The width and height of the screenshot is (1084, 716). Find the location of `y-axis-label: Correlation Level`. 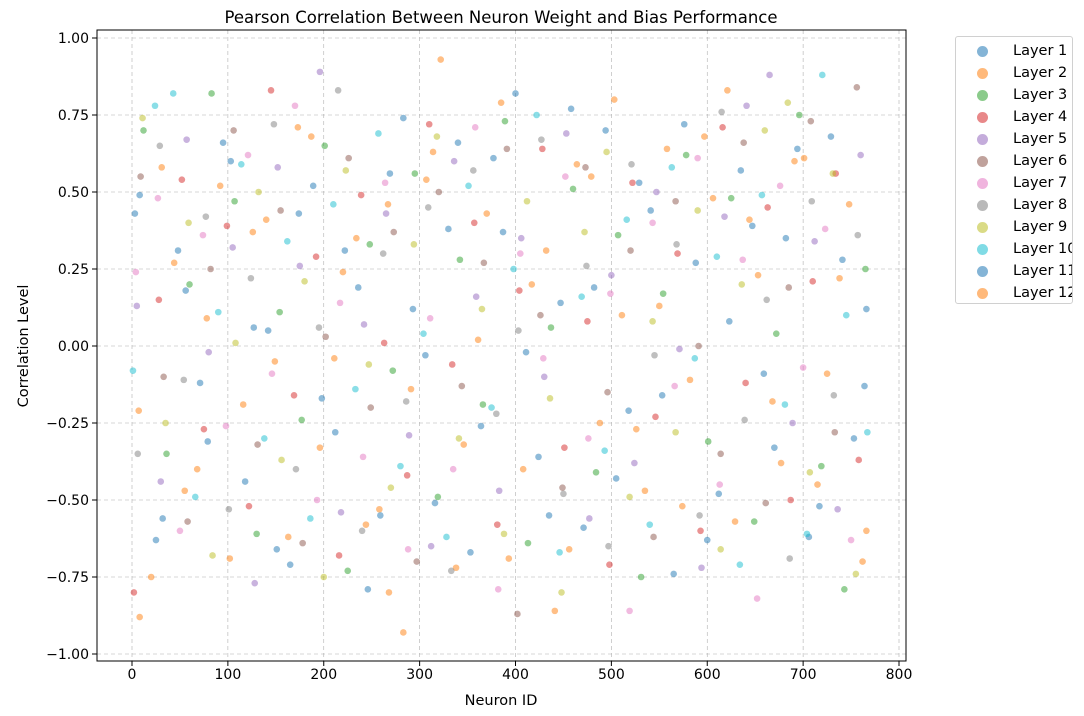

y-axis-label: Correlation Level is located at coordinates (24, 346).